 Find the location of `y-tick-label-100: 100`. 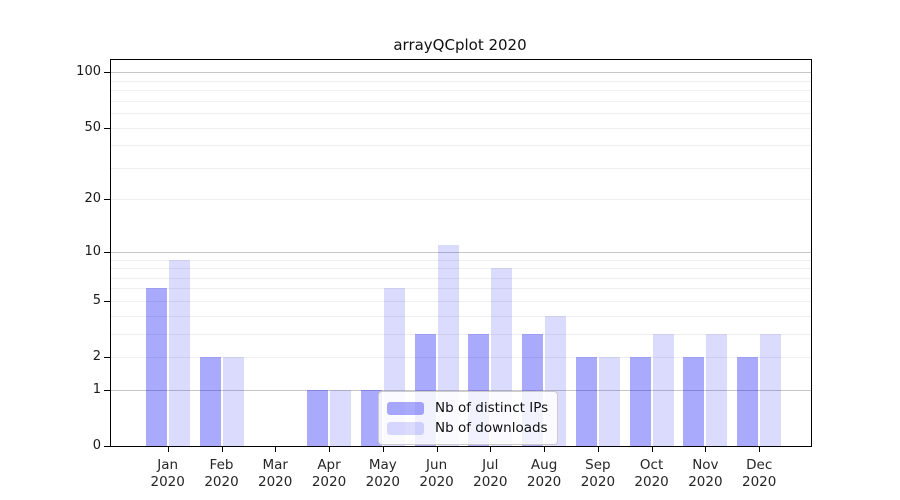

y-tick-label-100: 100 is located at coordinates (88, 72).